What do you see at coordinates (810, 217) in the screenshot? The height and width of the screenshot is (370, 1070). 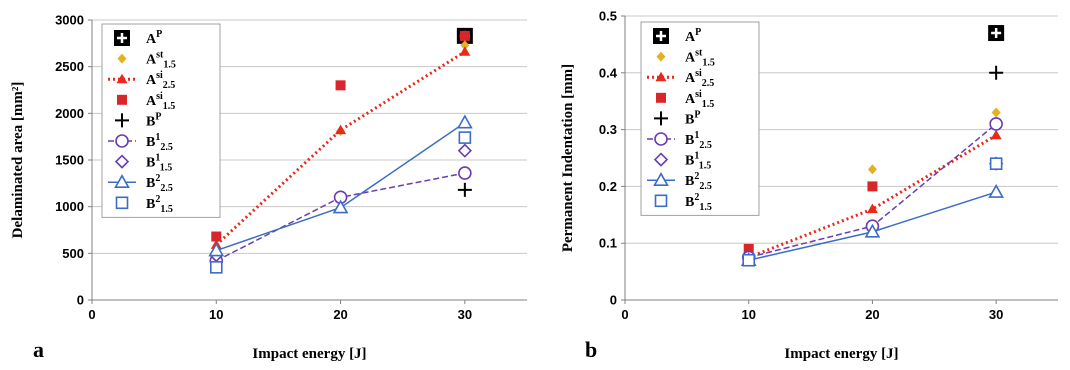 I see `series-Asi15` at bounding box center [810, 217].